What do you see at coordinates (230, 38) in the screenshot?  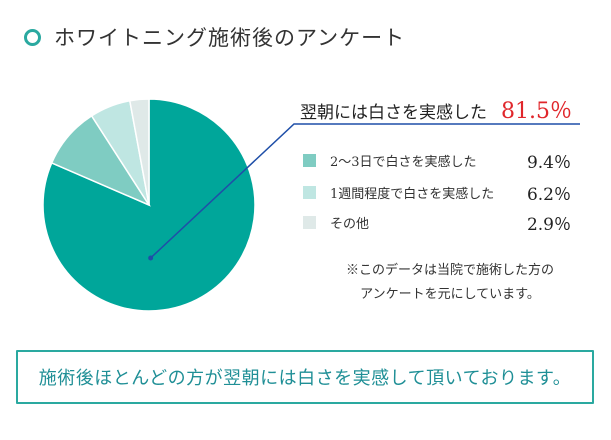 I see `page-title: ホワイトニング施術後のアンケート` at bounding box center [230, 38].